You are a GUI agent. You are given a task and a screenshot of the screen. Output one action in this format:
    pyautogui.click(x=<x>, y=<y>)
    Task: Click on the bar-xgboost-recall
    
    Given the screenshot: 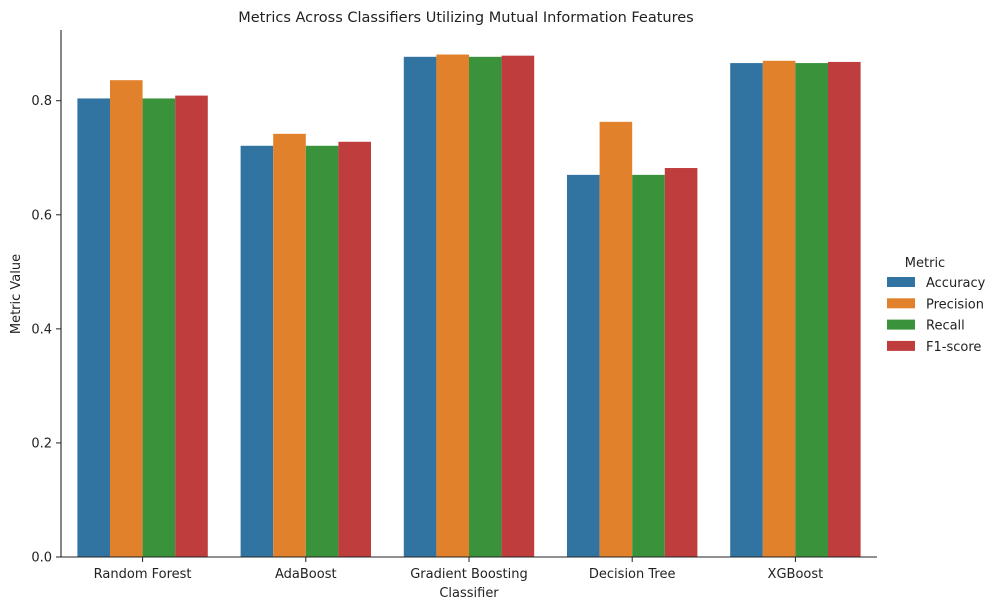 What is the action you would take?
    pyautogui.click(x=811, y=310)
    